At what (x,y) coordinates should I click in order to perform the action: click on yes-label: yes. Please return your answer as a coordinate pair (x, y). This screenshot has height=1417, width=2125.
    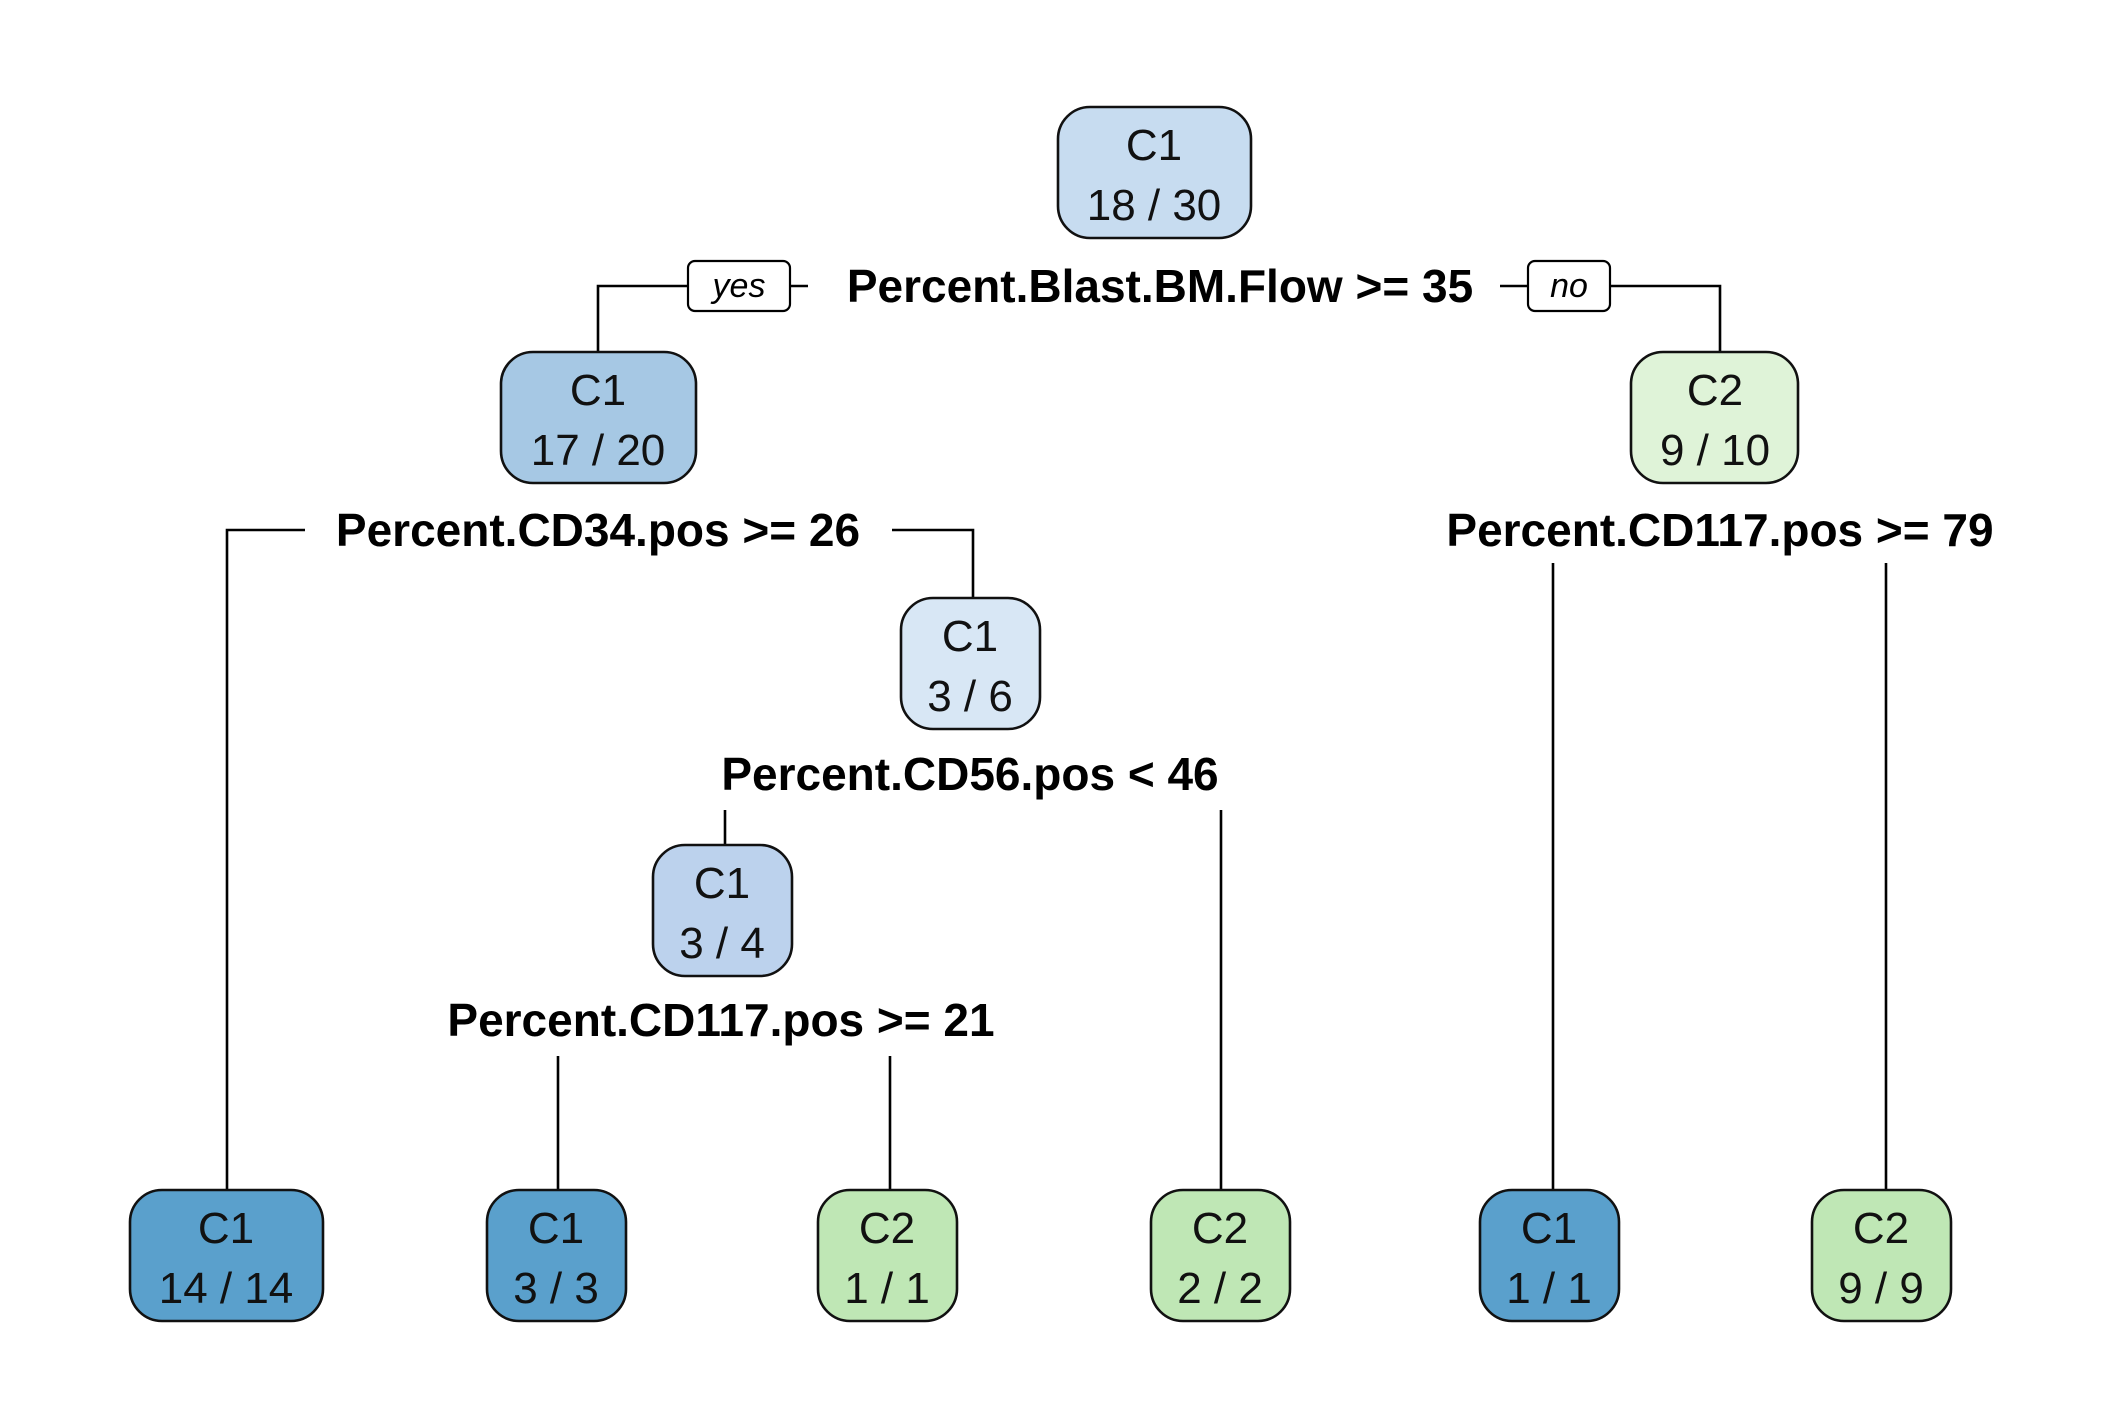
    Looking at the image, I should click on (738, 286).